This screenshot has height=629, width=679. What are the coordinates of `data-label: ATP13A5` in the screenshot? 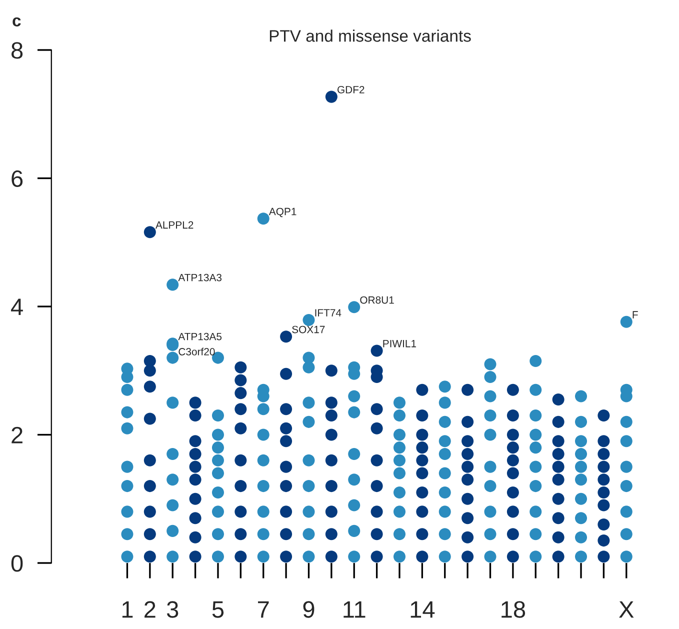 It's located at (200, 336).